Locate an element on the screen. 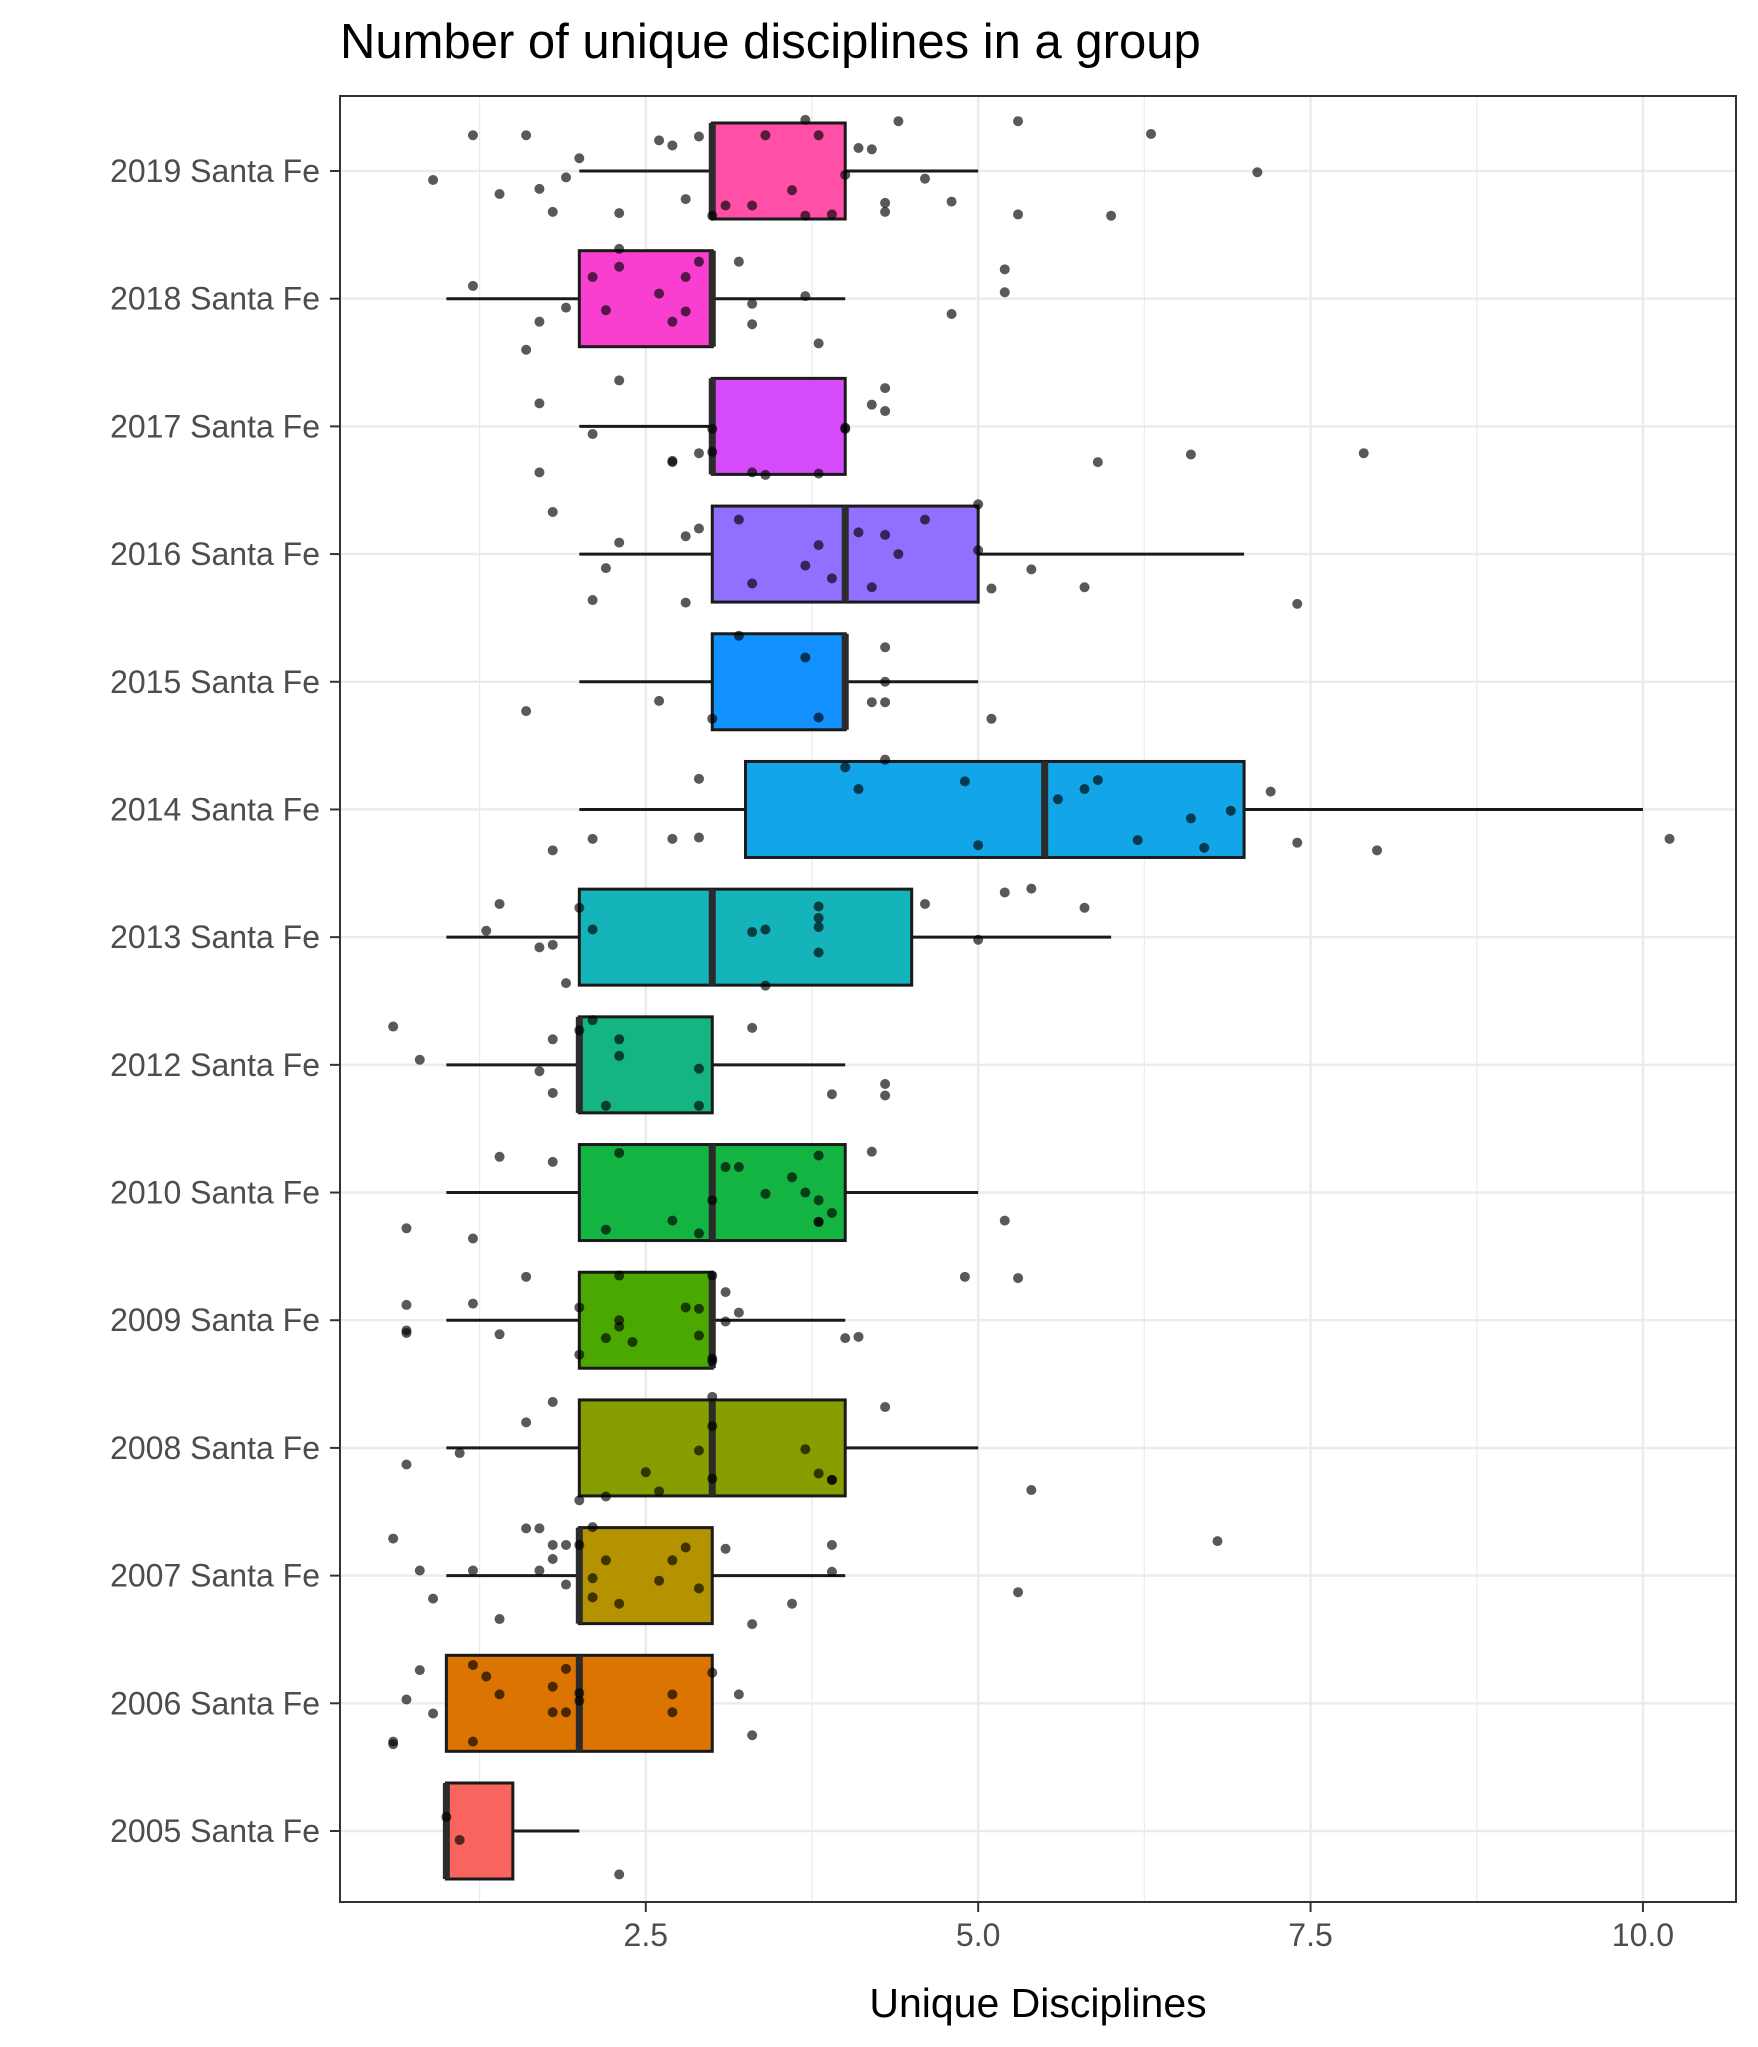  chart-title: Number of unique disciplines in a group is located at coordinates (770, 42).